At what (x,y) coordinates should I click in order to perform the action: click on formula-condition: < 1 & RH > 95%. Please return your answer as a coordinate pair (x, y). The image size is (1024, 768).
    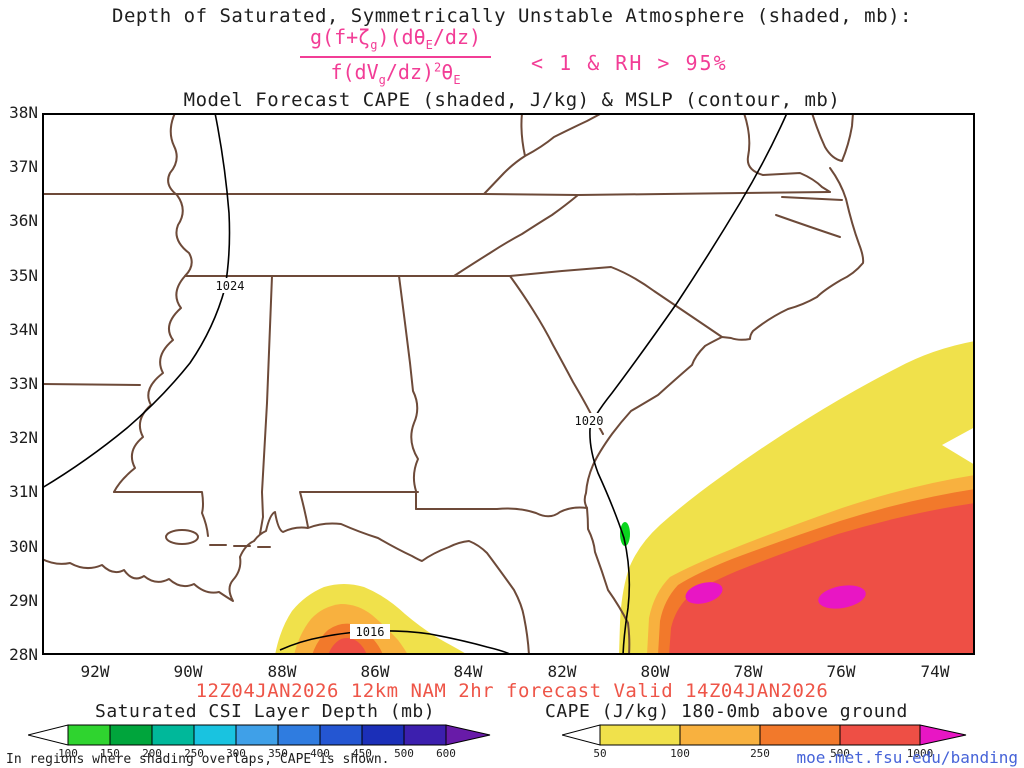
    Looking at the image, I should click on (629, 62).